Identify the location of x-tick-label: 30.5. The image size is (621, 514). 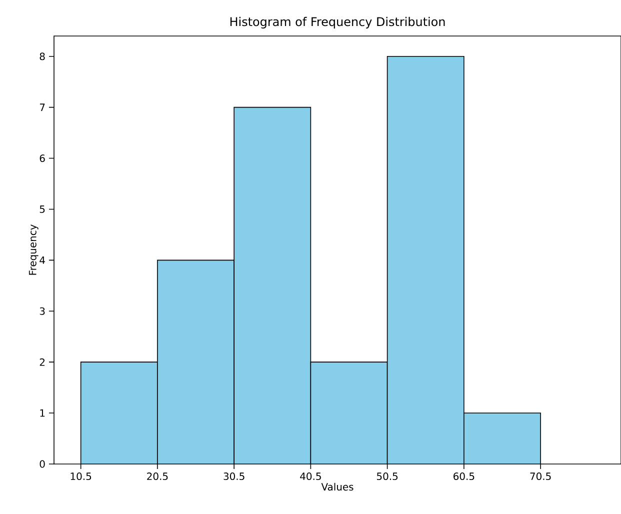
(234, 476).